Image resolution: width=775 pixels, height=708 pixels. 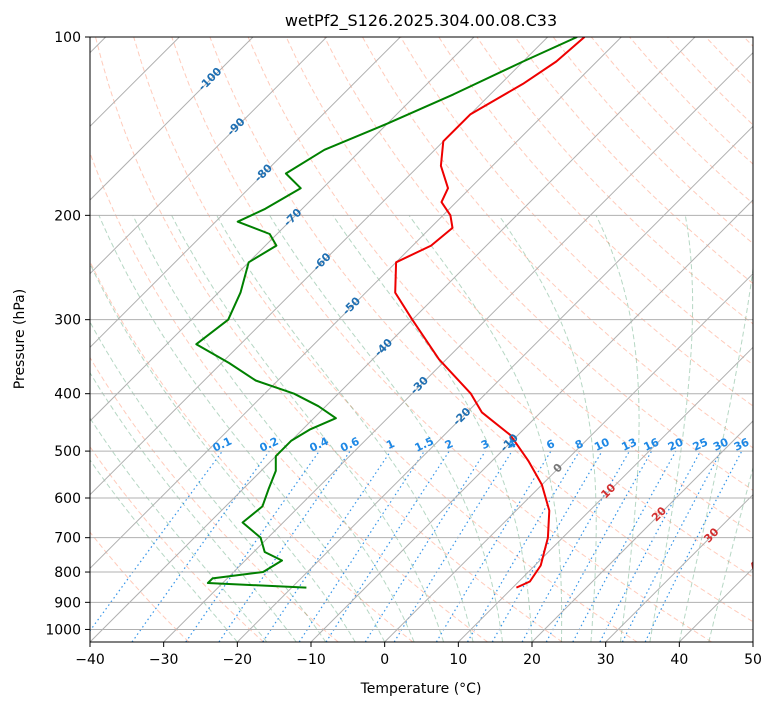 I want to click on x-tick-label: 0, so click(x=384, y=660).